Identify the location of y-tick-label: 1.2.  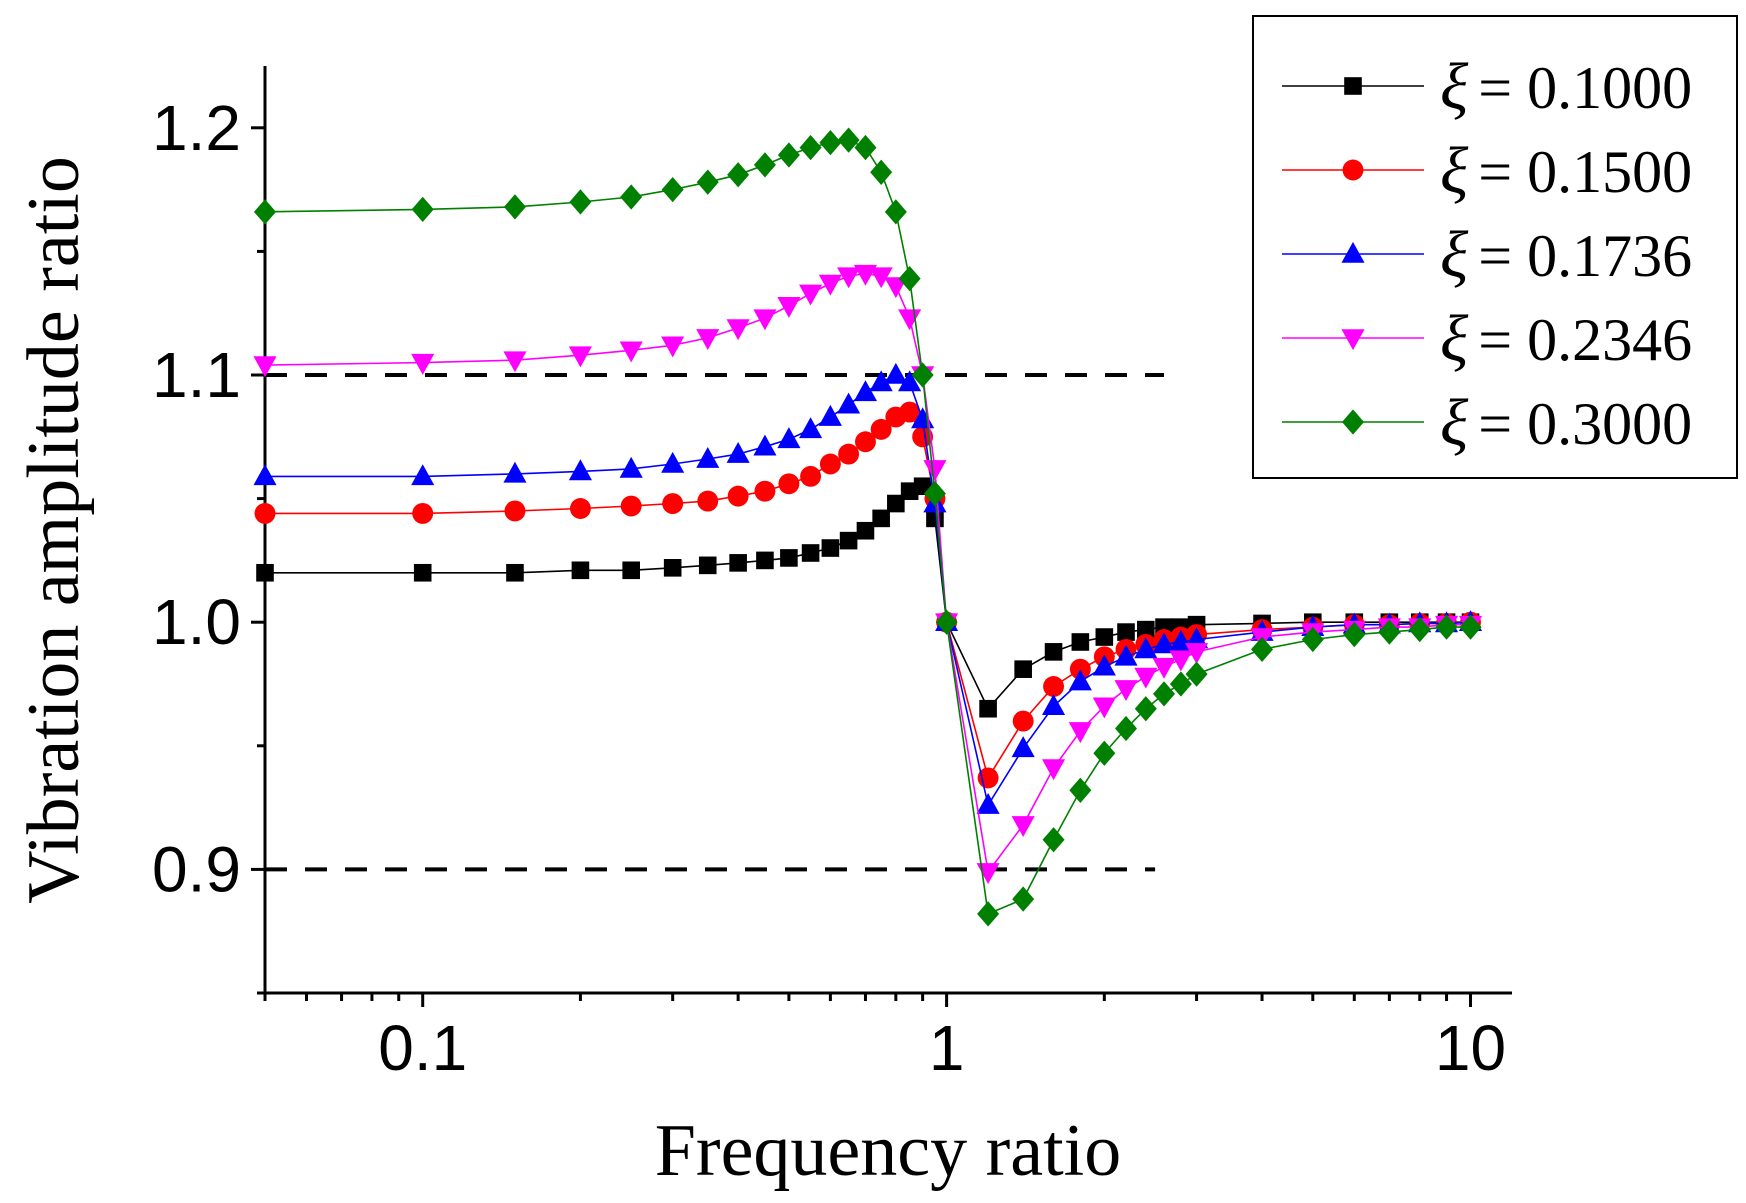
(196, 128).